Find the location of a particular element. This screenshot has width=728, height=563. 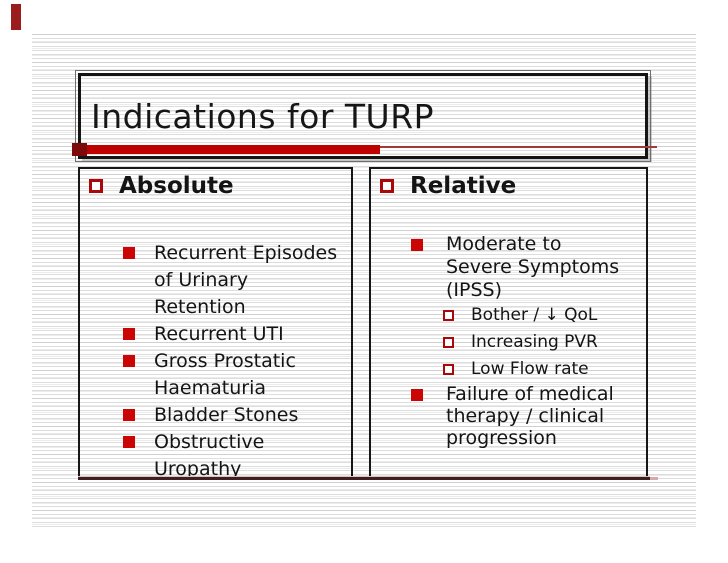

list-item-text: Bladder Stones is located at coordinates (226, 415).